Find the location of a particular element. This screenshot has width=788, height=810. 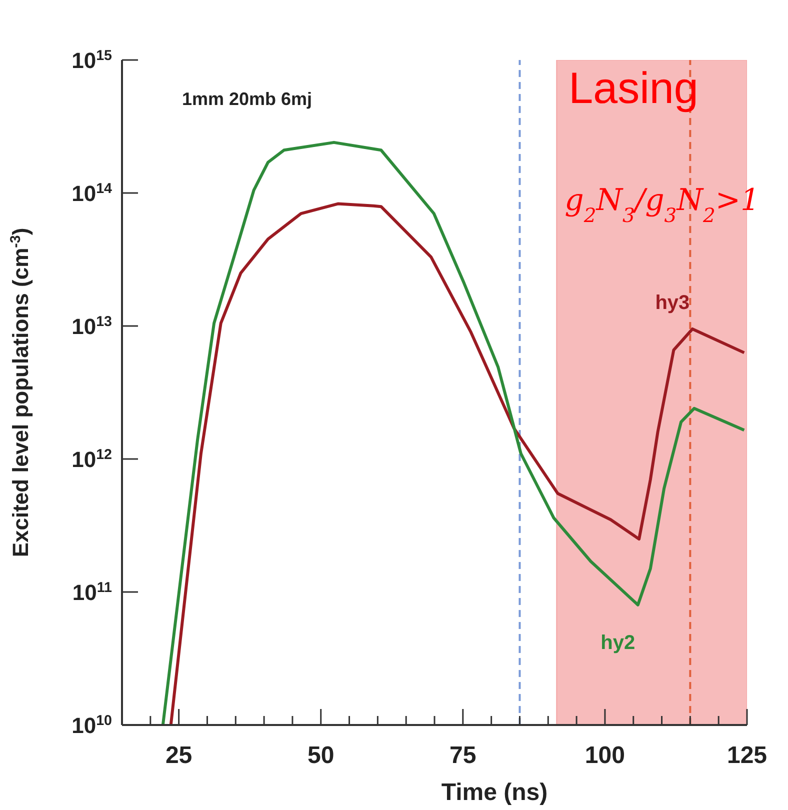

x-axis-title: Time (ns) is located at coordinates (494, 792).